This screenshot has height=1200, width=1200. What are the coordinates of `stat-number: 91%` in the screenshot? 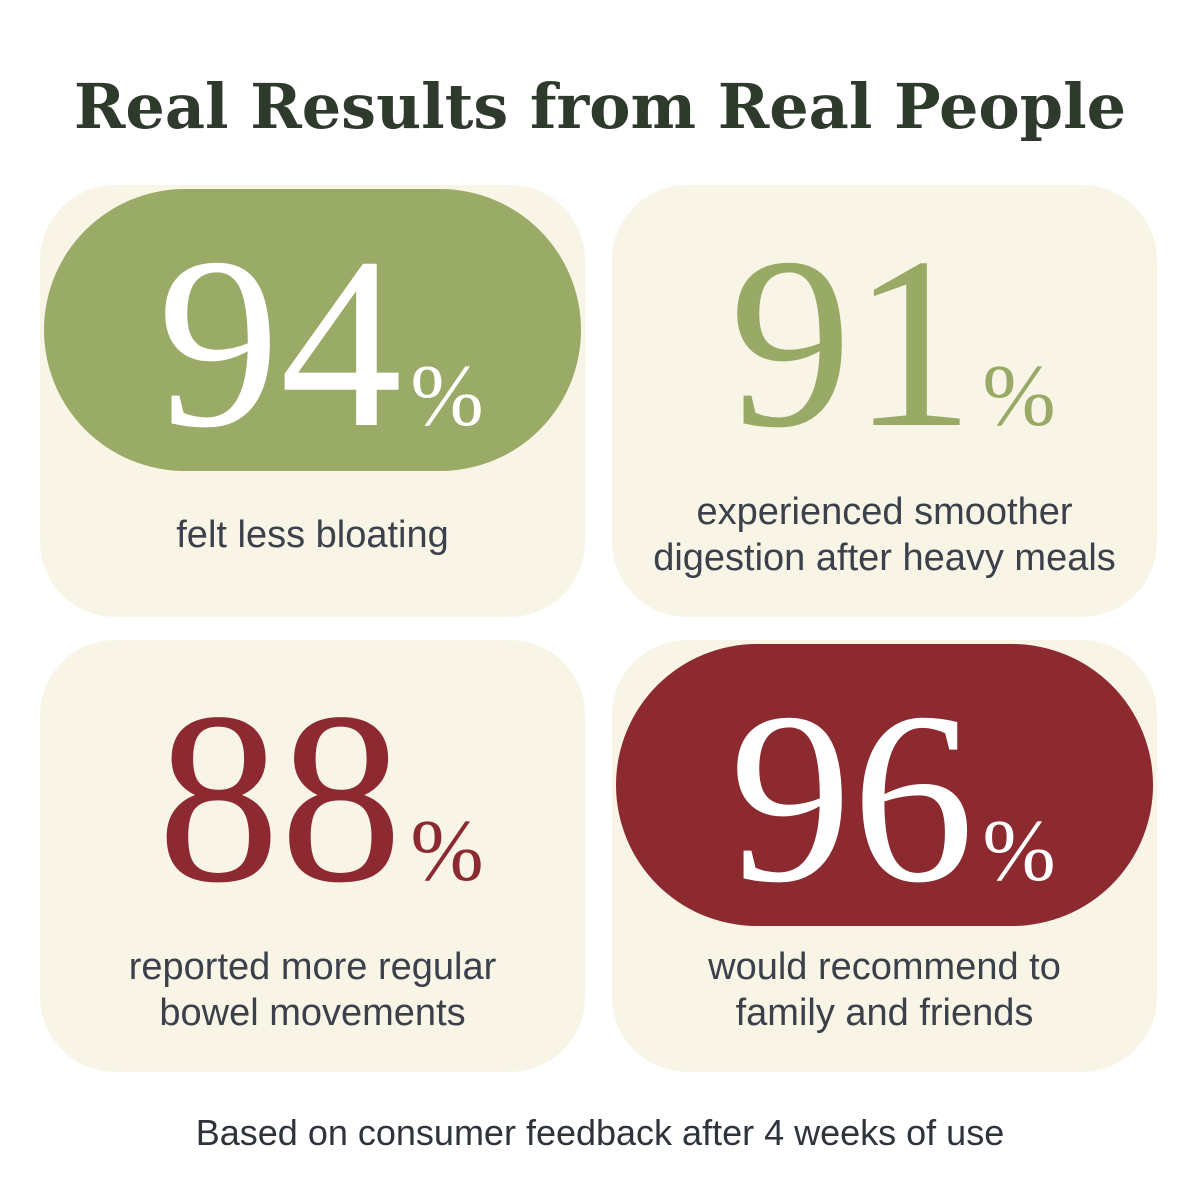 It's located at (892, 342).